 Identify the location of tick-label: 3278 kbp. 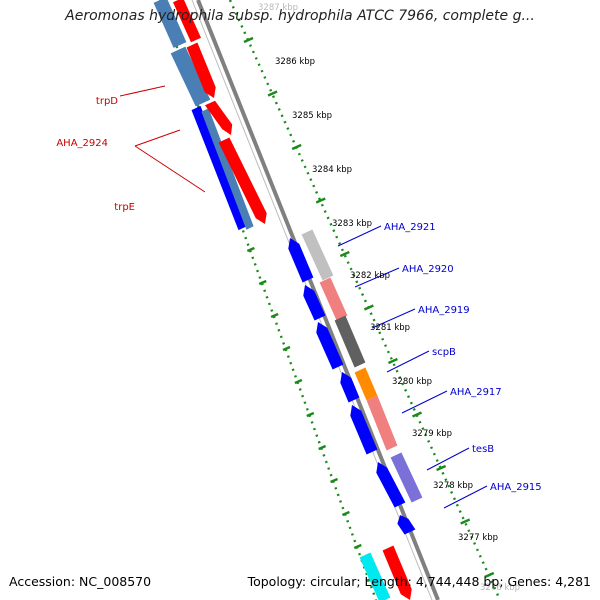
(453, 486).